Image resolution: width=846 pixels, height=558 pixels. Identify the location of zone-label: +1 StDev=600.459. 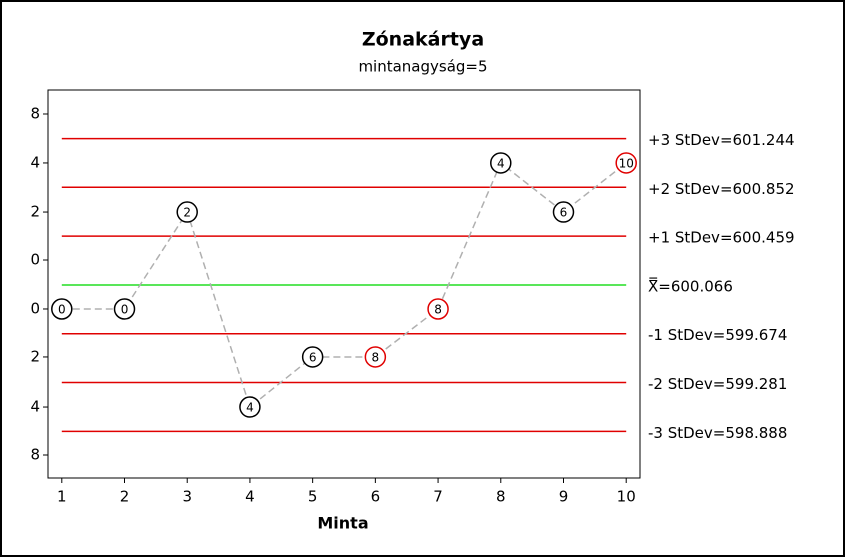
(721, 238).